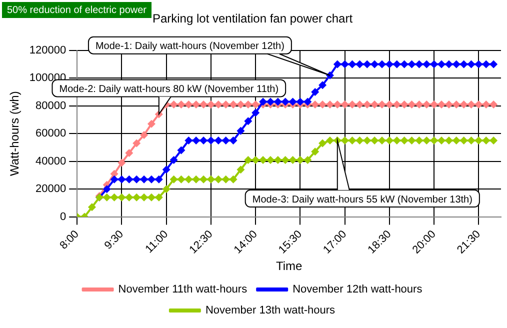 This screenshot has height=328, width=507. I want to click on legend-label: November 11th watt-hours, so click(183, 290).